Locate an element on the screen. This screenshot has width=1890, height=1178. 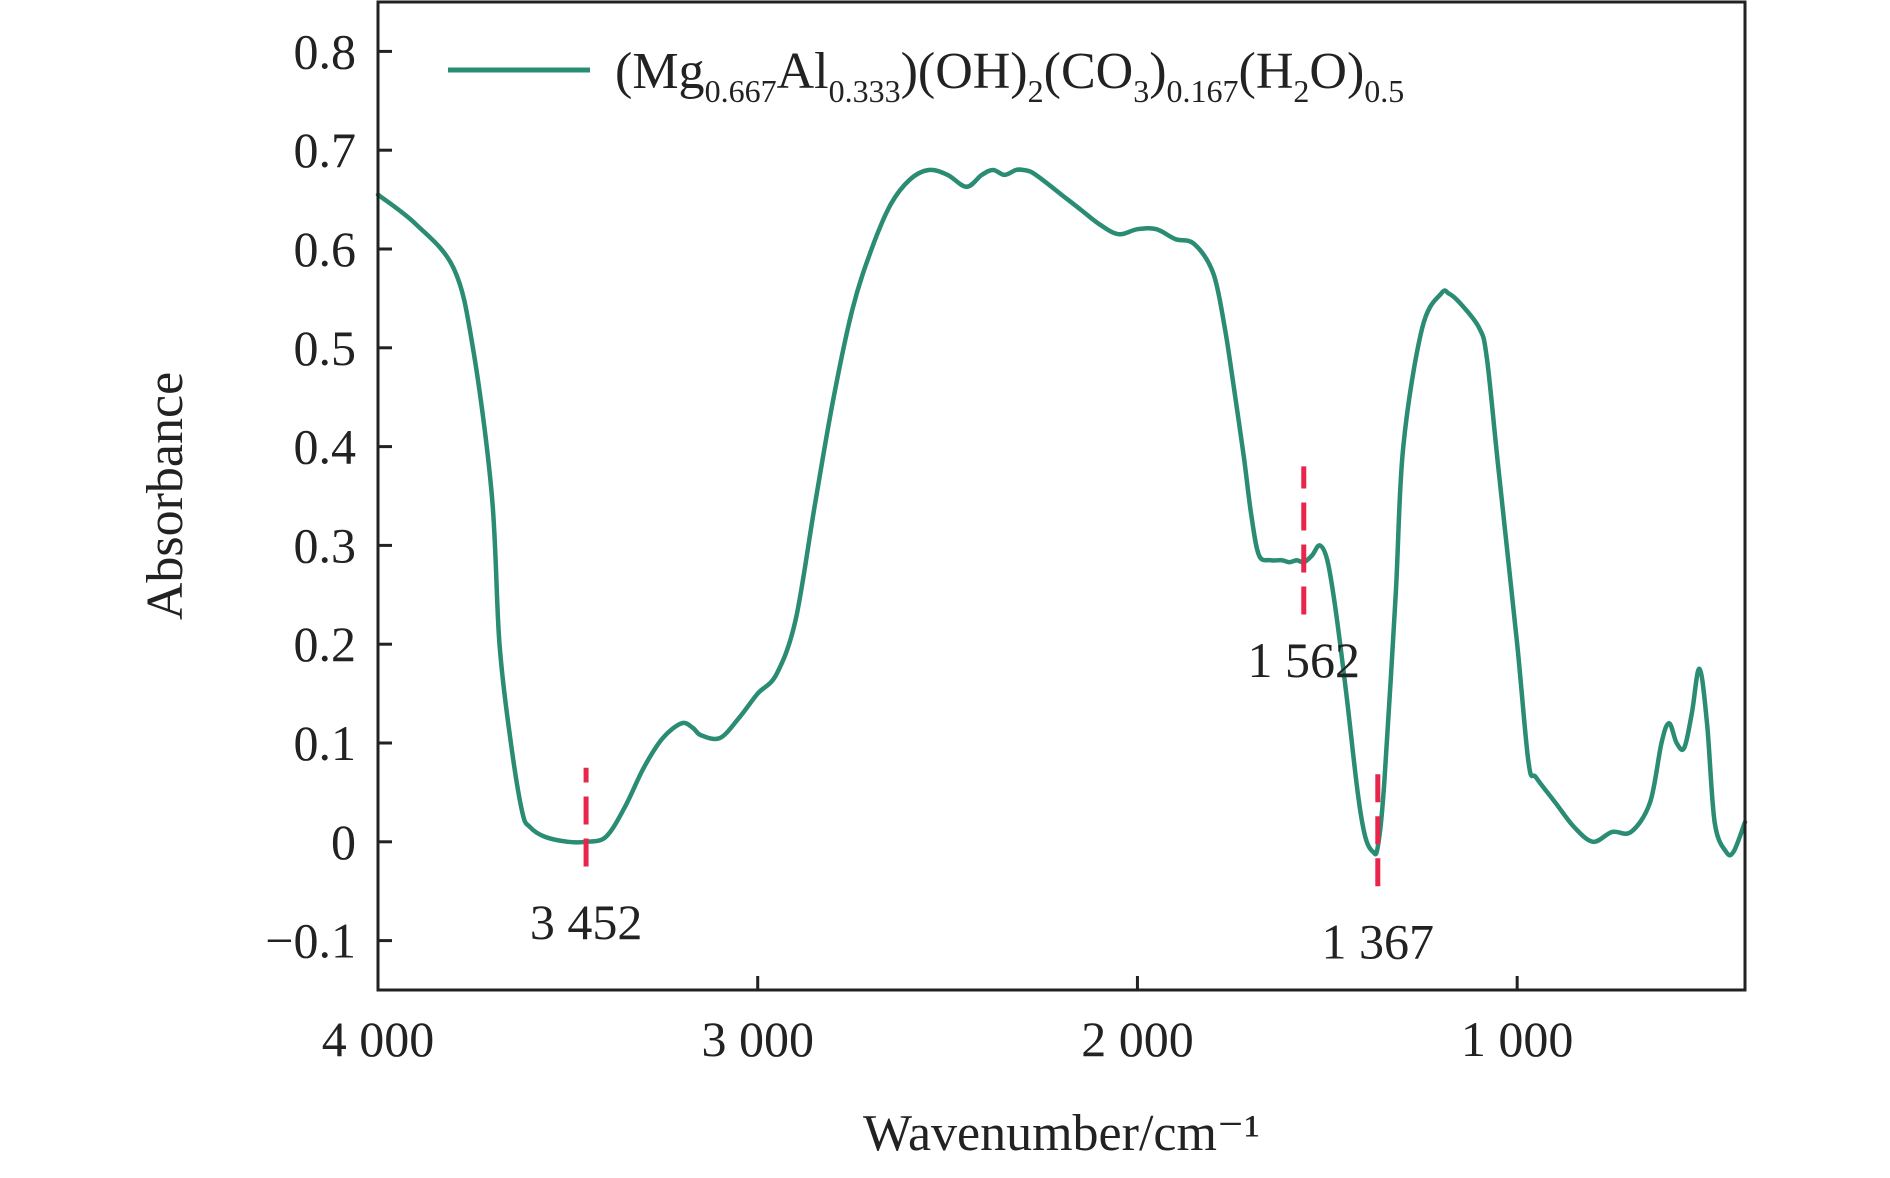
peak-label: 1 562 is located at coordinates (1304, 660).